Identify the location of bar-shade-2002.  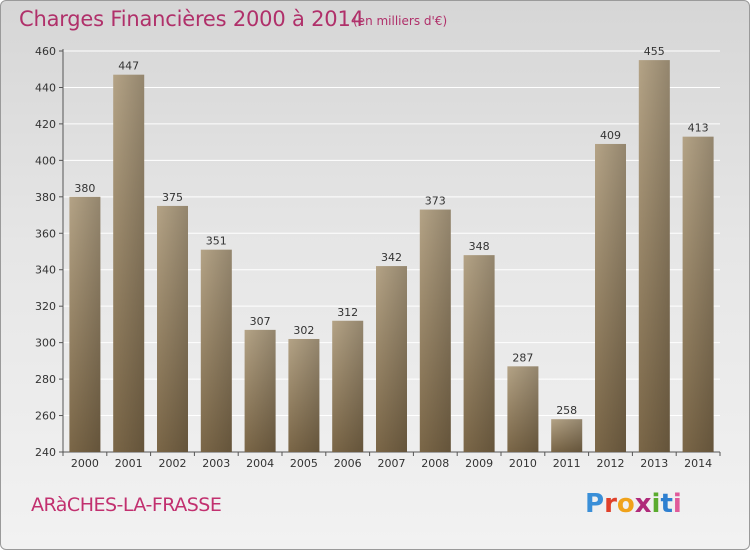
(172, 328).